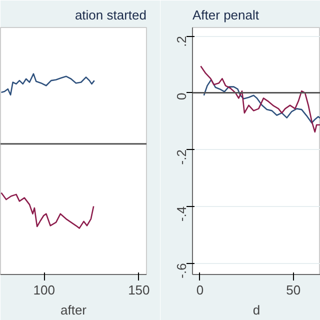 This screenshot has height=320, width=320. I want to click on chart-title: ation started, so click(110, 15).